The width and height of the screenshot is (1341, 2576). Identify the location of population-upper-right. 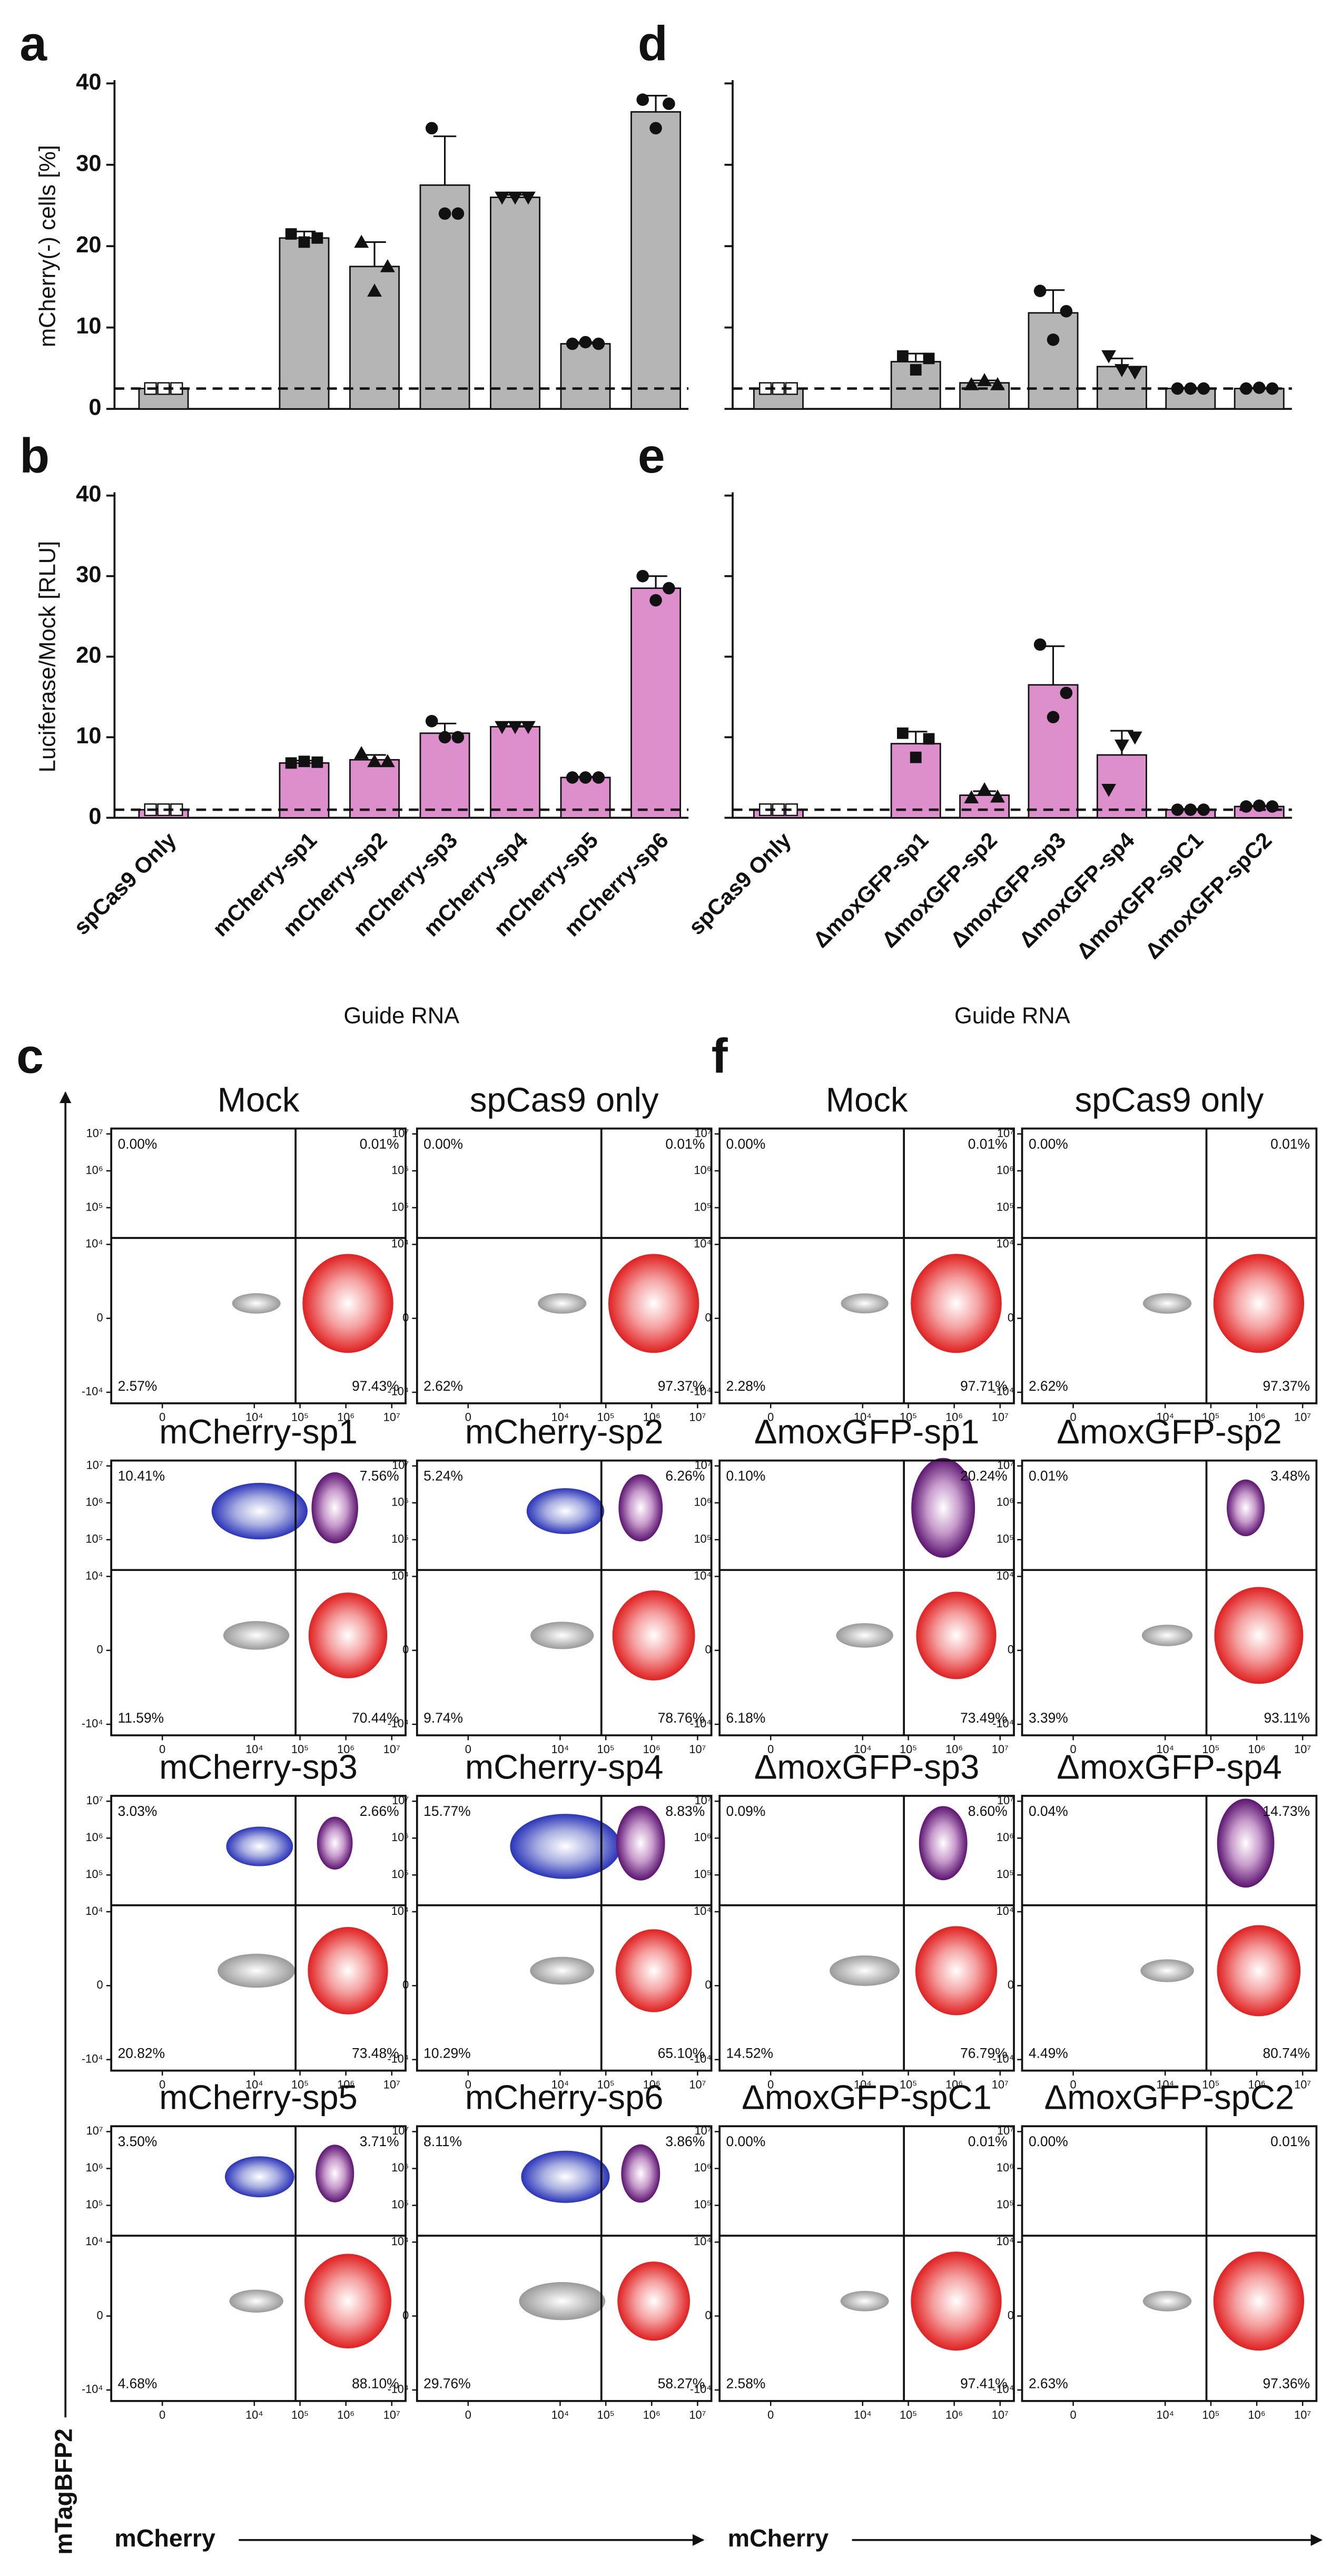
(640, 1508).